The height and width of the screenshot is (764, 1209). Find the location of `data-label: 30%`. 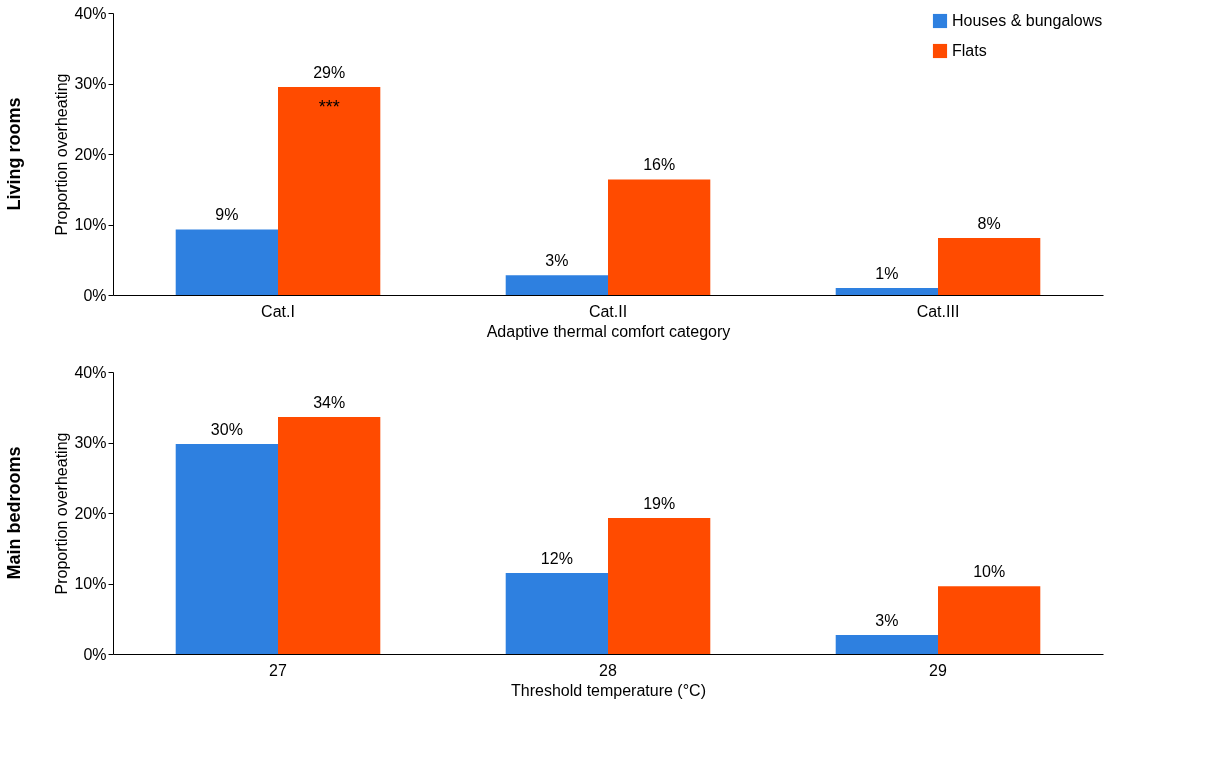

data-label: 30% is located at coordinates (226, 429).